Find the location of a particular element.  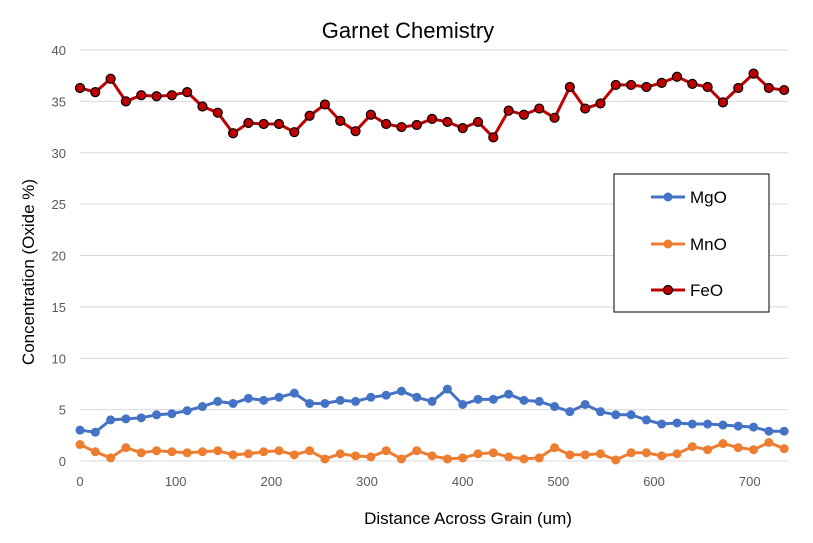

x-tick-label: 100 is located at coordinates (176, 481).